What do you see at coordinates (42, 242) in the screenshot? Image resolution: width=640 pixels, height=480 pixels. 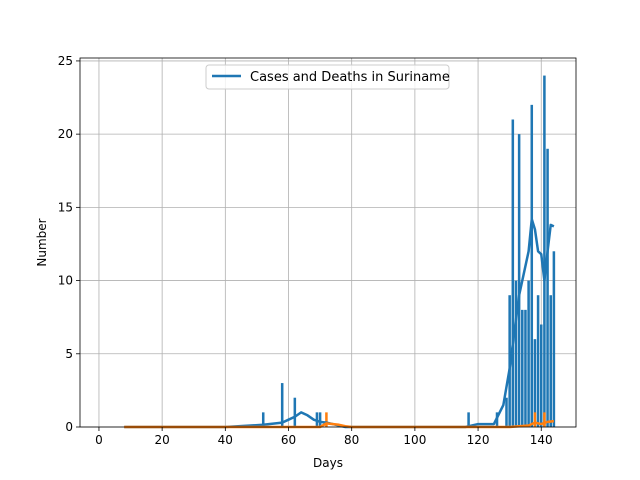 I see `y-axis-label: Number` at bounding box center [42, 242].